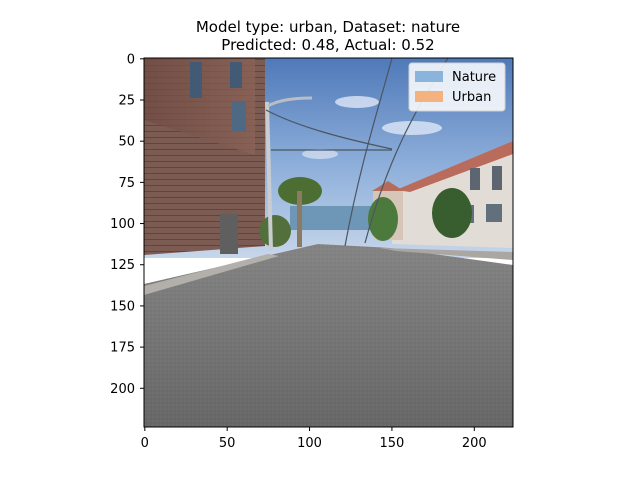 Image resolution: width=640 pixels, height=484 pixels. I want to click on legend-label: Urban, so click(471, 97).